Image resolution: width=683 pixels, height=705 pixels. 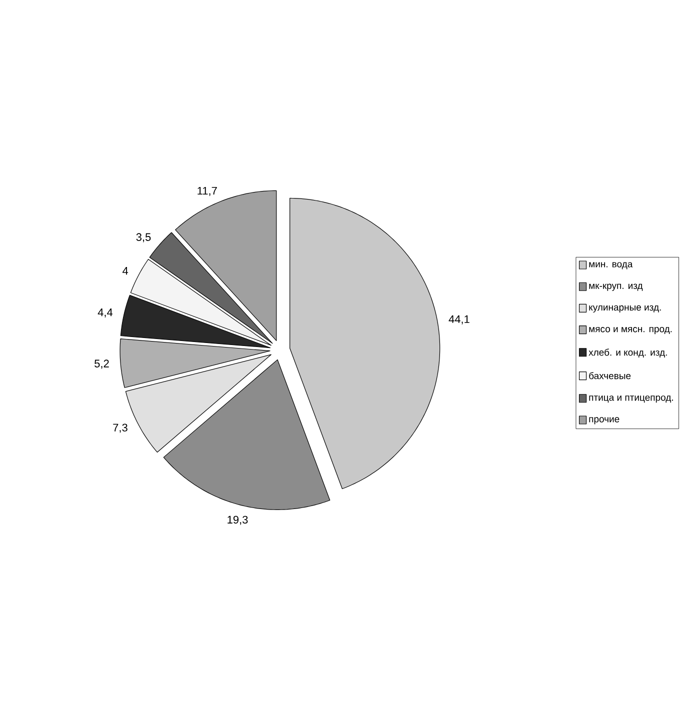 I want to click on legend-label: хлеб. и конд. изд., so click(x=627, y=353).